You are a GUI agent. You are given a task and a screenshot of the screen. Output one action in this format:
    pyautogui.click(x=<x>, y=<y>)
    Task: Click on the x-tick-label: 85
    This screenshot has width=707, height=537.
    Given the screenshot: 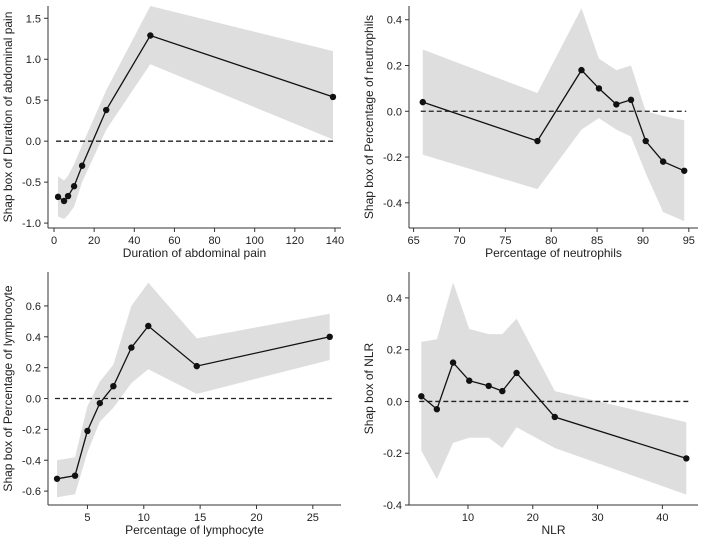 What is the action you would take?
    pyautogui.click(x=597, y=241)
    